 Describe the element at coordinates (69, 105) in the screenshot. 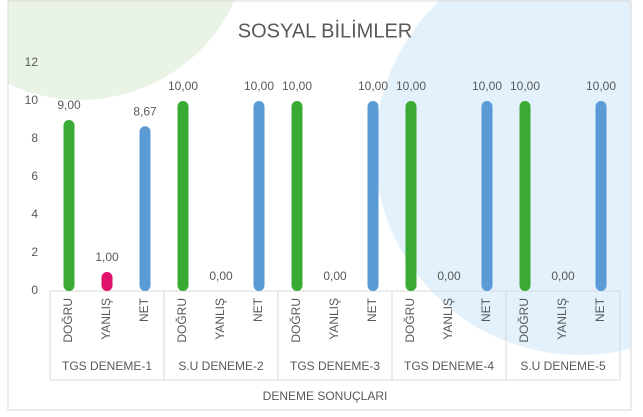

I see `value-label: 9,00` at that location.